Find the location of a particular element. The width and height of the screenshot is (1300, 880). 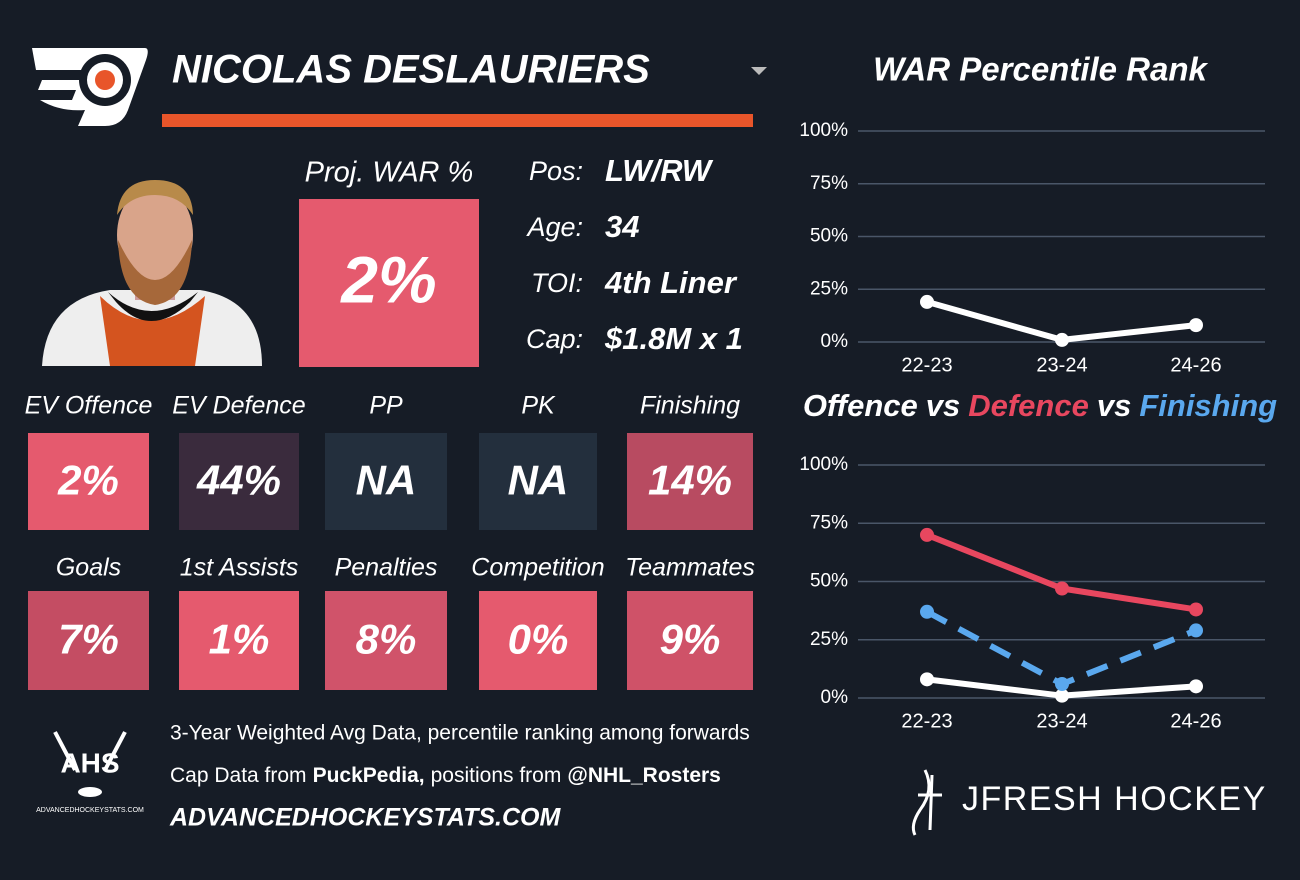

tile-value: 0% is located at coordinates (538, 639).